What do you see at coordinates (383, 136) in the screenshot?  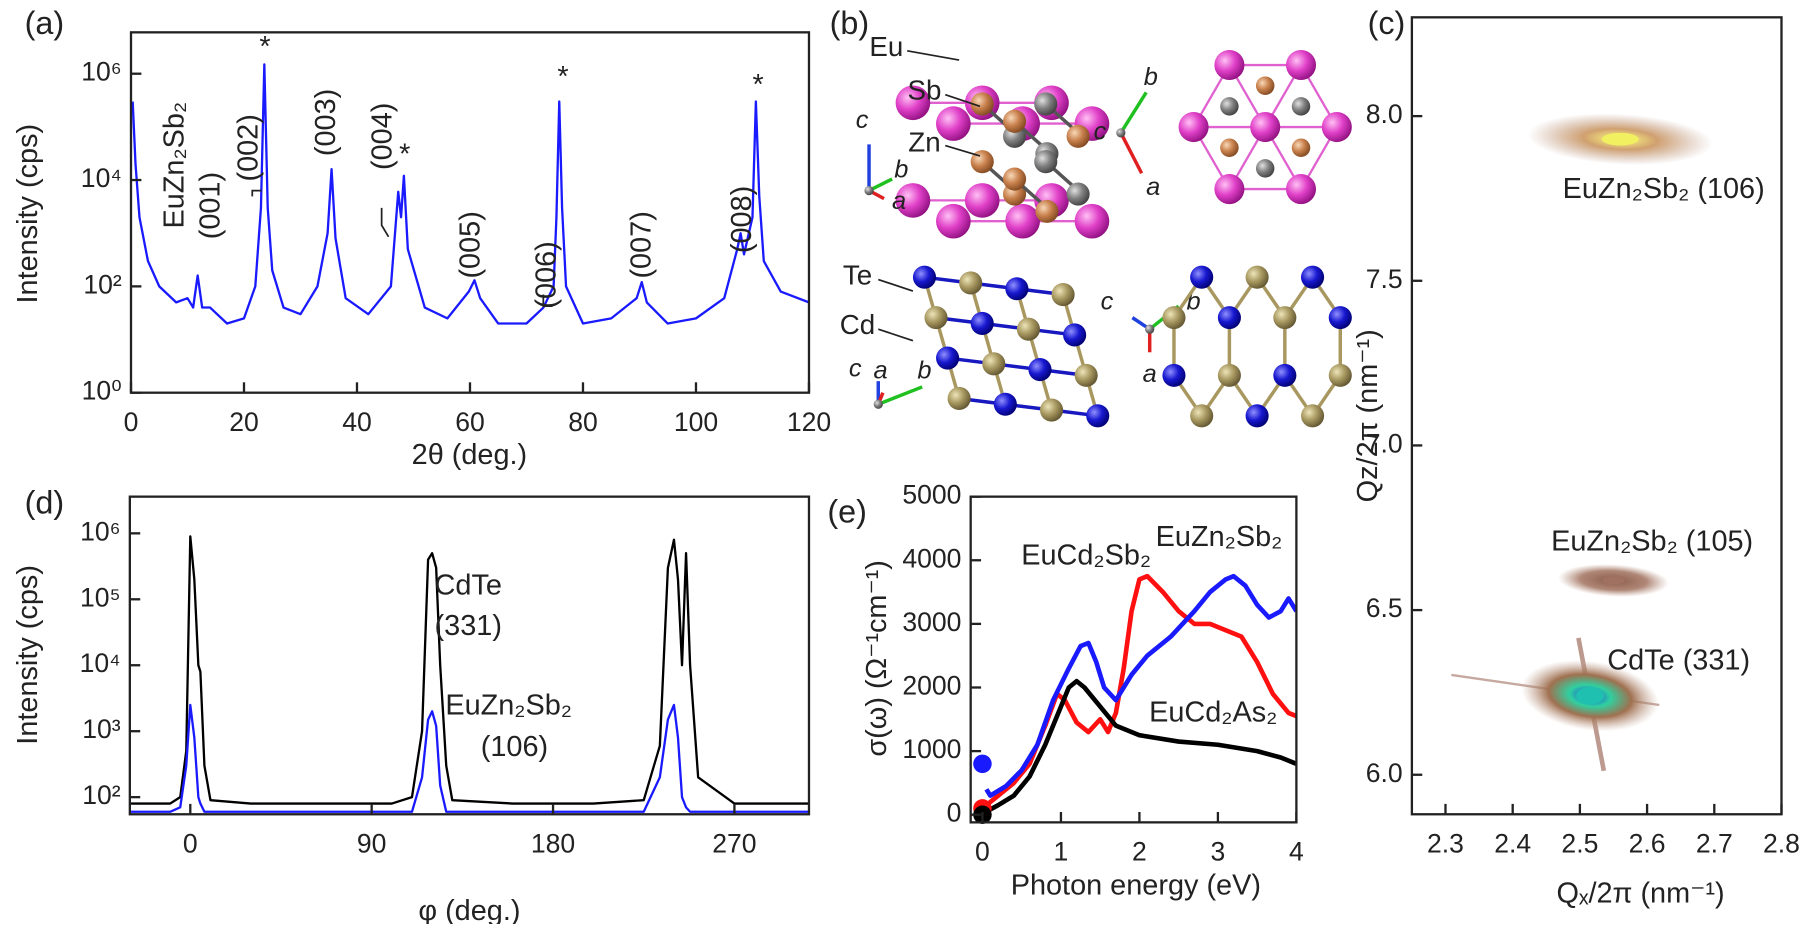 I see `annotation: (004)` at bounding box center [383, 136].